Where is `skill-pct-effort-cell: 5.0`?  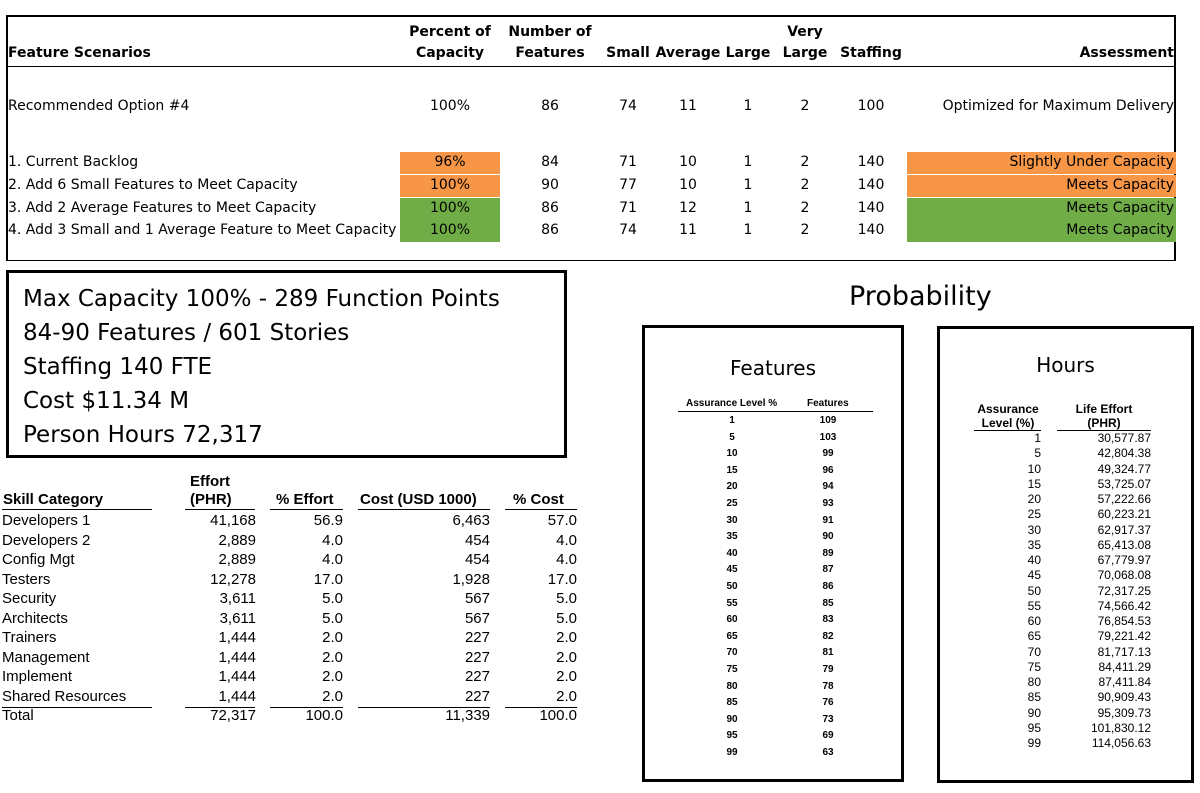 skill-pct-effort-cell: 5.0 is located at coordinates (332, 618).